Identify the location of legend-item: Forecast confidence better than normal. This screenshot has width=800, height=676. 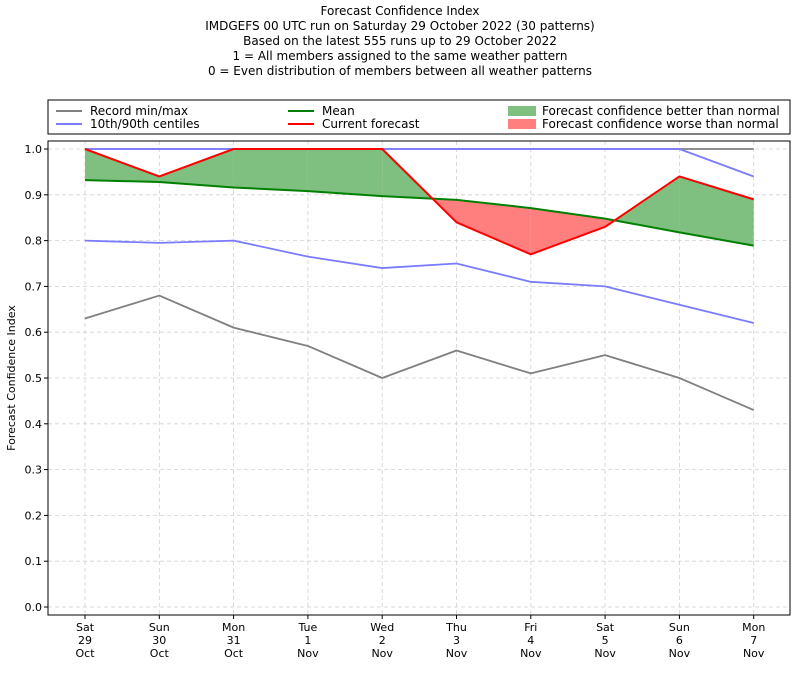
(644, 111).